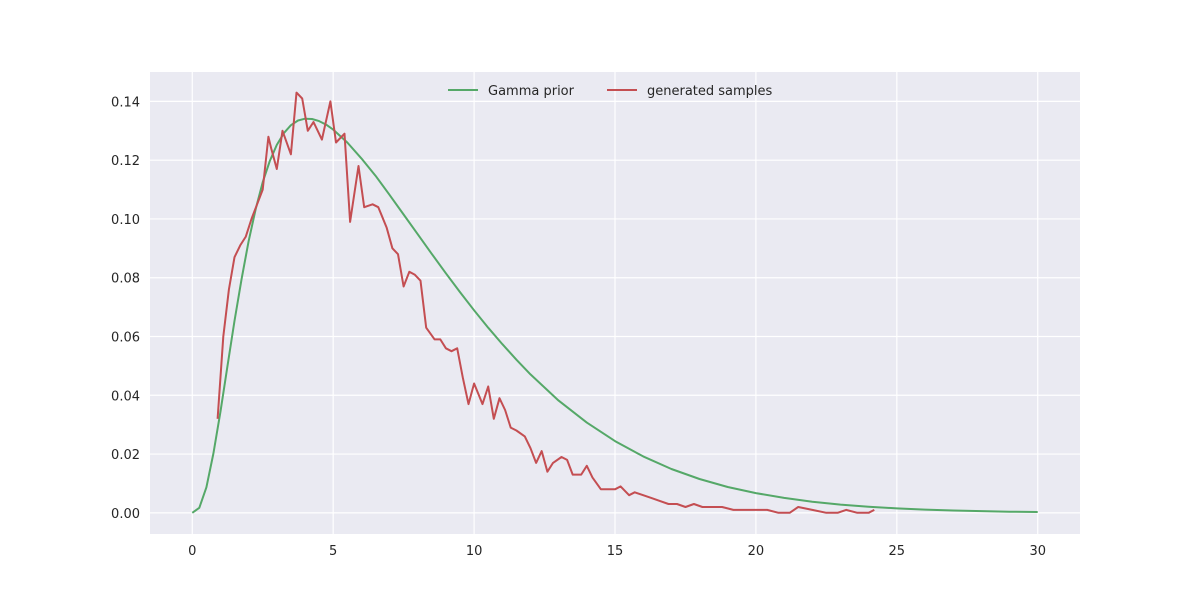 The image size is (1200, 600). Describe the element at coordinates (125, 220) in the screenshot. I see `y-tick-label: 0.10` at that location.